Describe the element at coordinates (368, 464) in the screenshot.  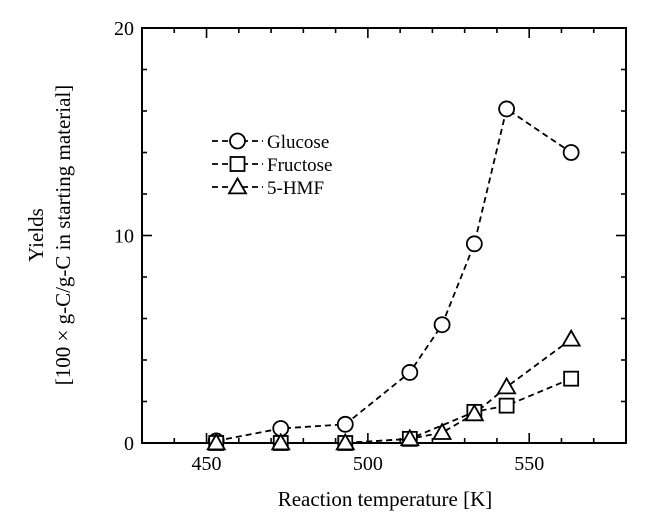
I see `x-tick-label: 500` at that location.